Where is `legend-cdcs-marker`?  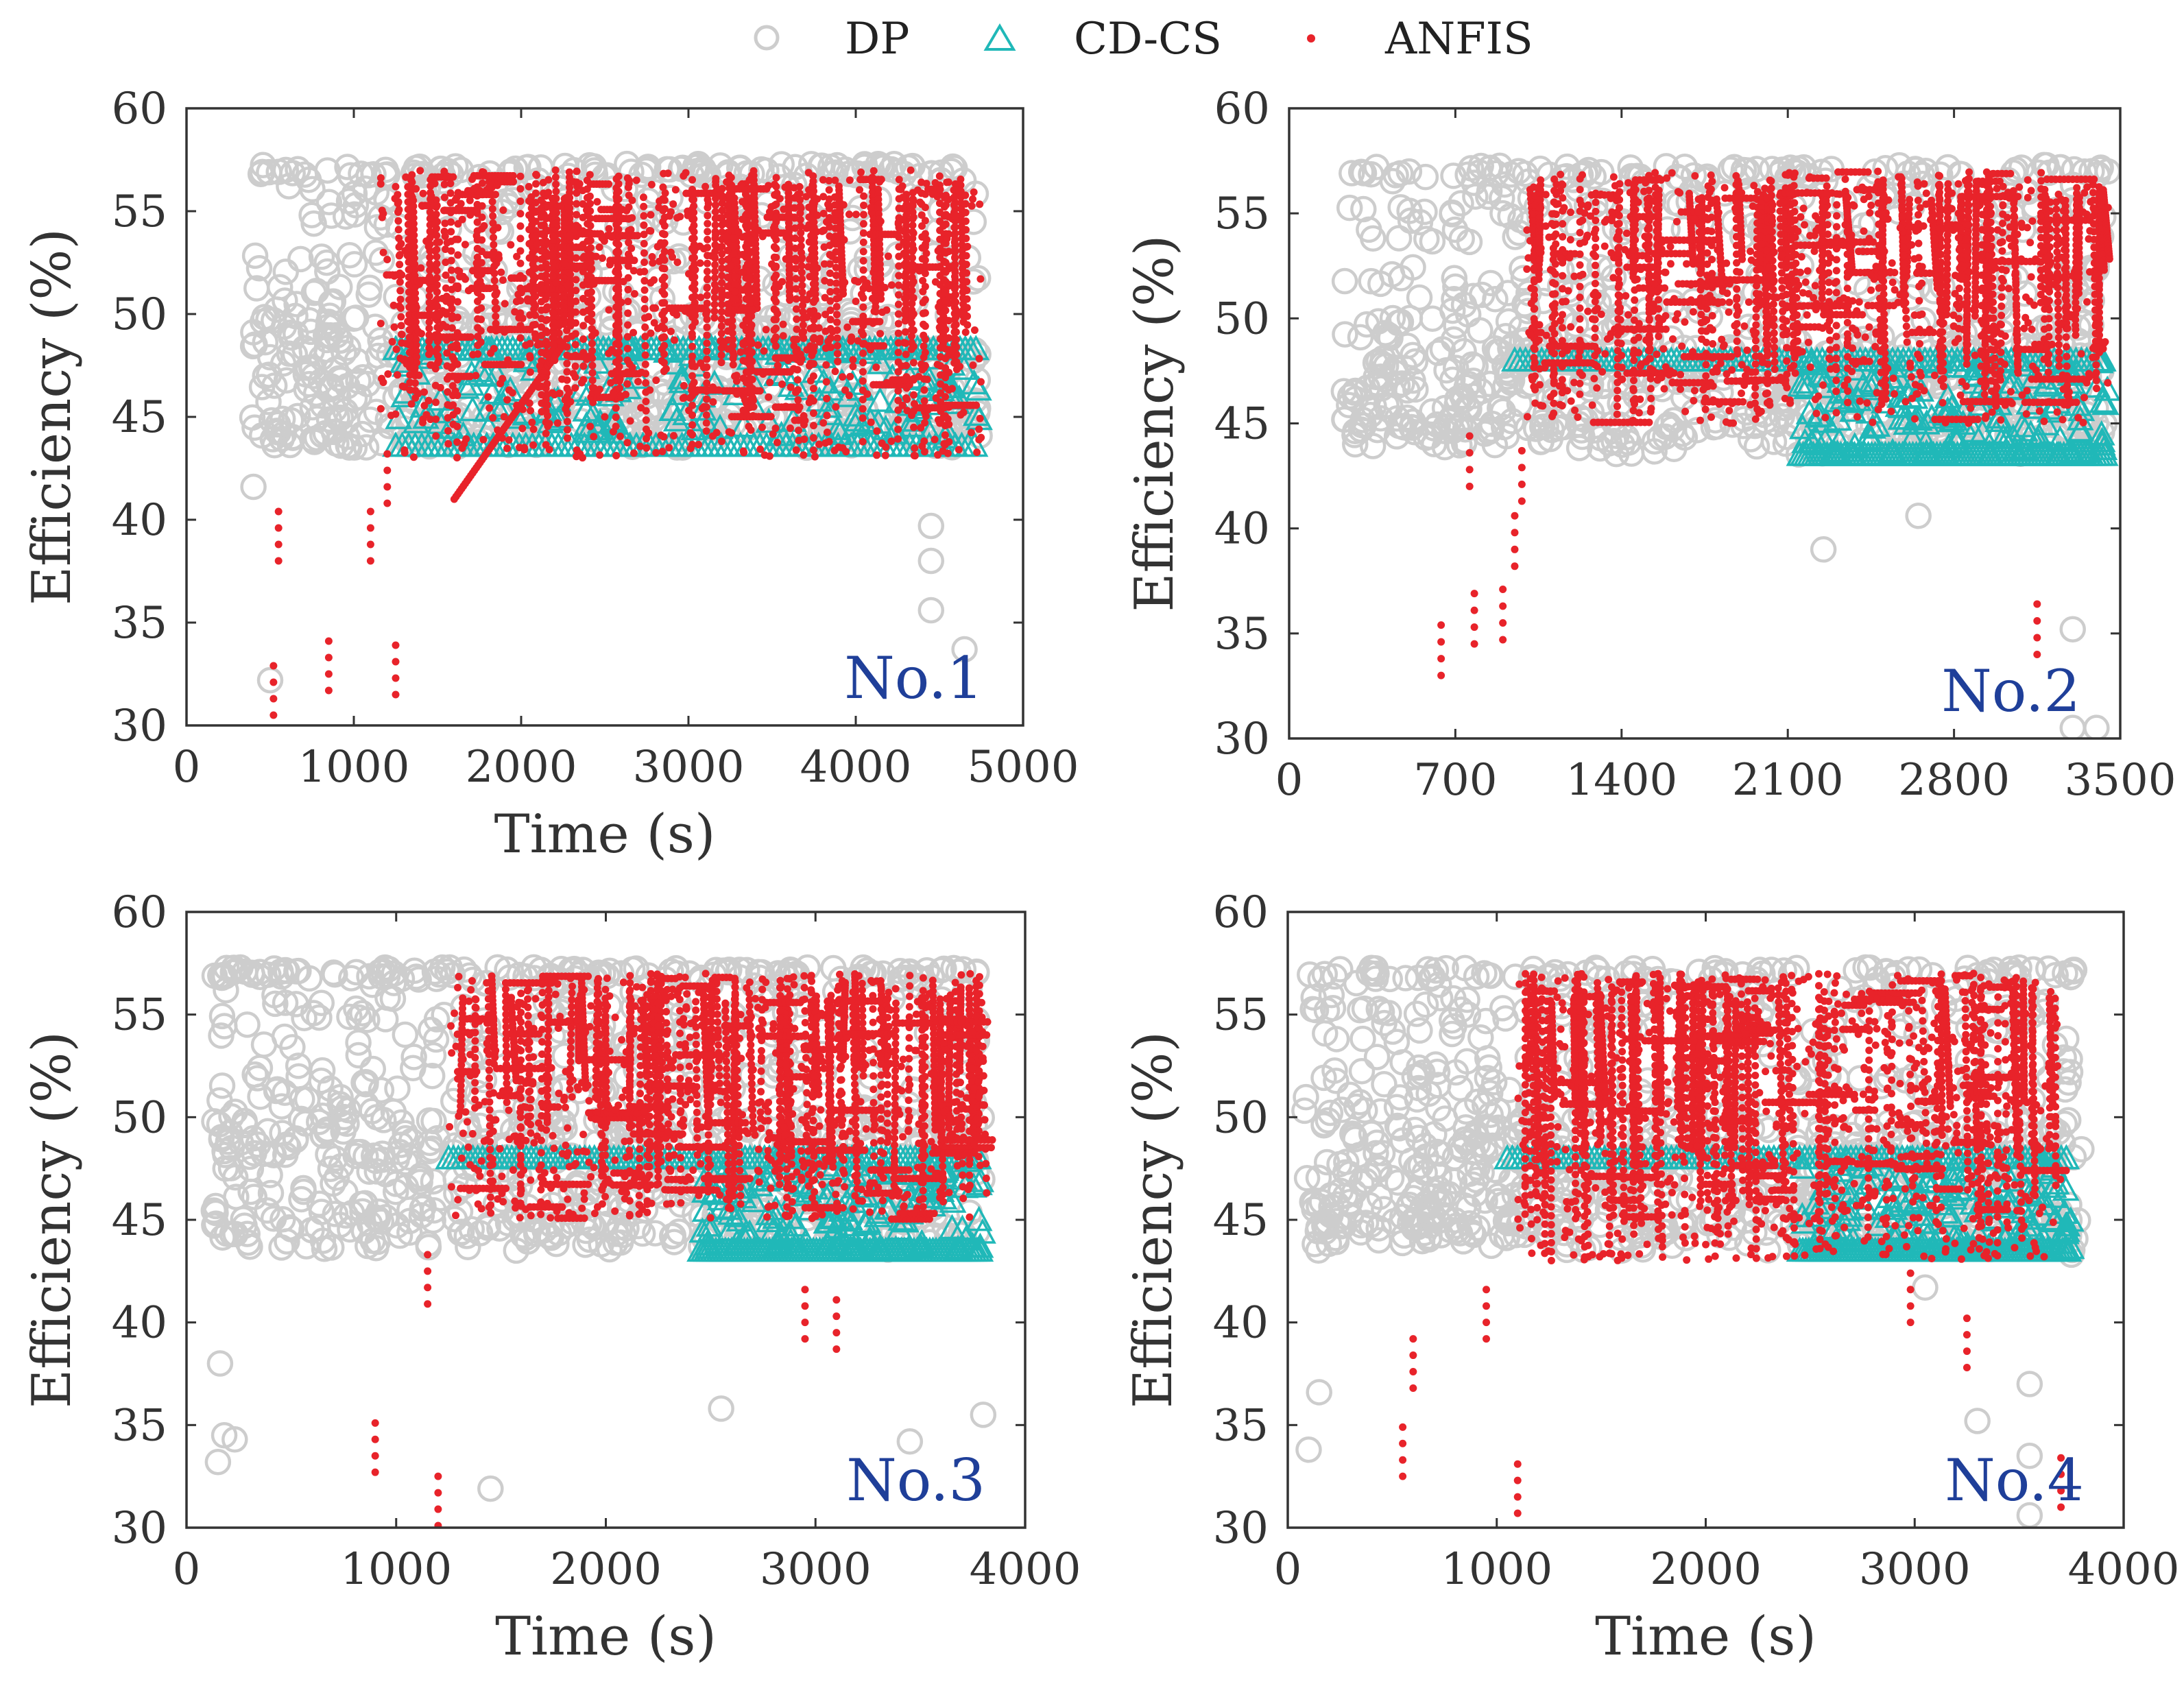
legend-cdcs-marker is located at coordinates (999, 37).